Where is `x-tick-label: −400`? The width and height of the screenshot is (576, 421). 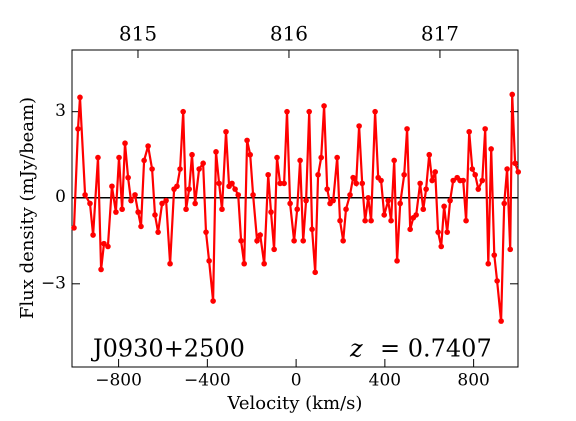
x-tick-label: −400 is located at coordinates (207, 381).